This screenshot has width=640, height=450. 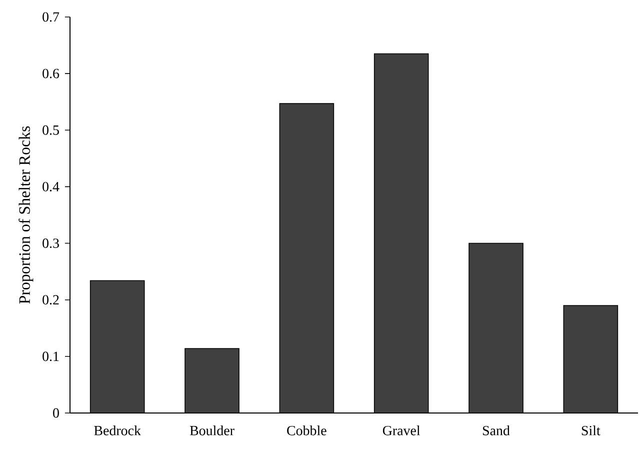 What do you see at coordinates (50, 243) in the screenshot?
I see `y-tick-label: 0.3` at bounding box center [50, 243].